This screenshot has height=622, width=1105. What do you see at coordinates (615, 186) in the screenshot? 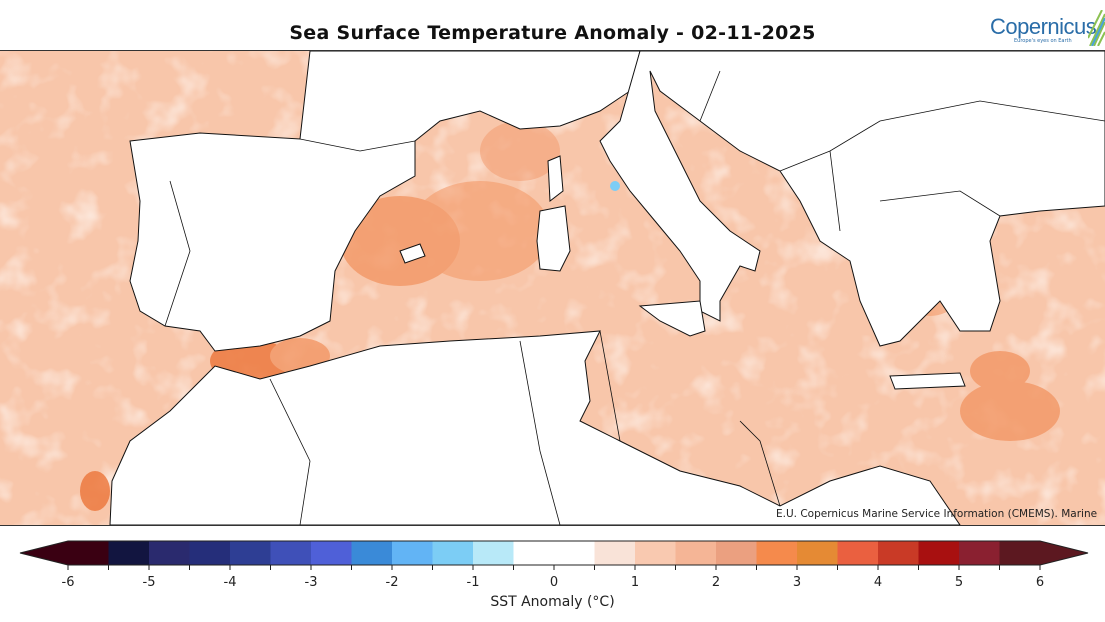
I see `cold-anomaly-spot` at bounding box center [615, 186].